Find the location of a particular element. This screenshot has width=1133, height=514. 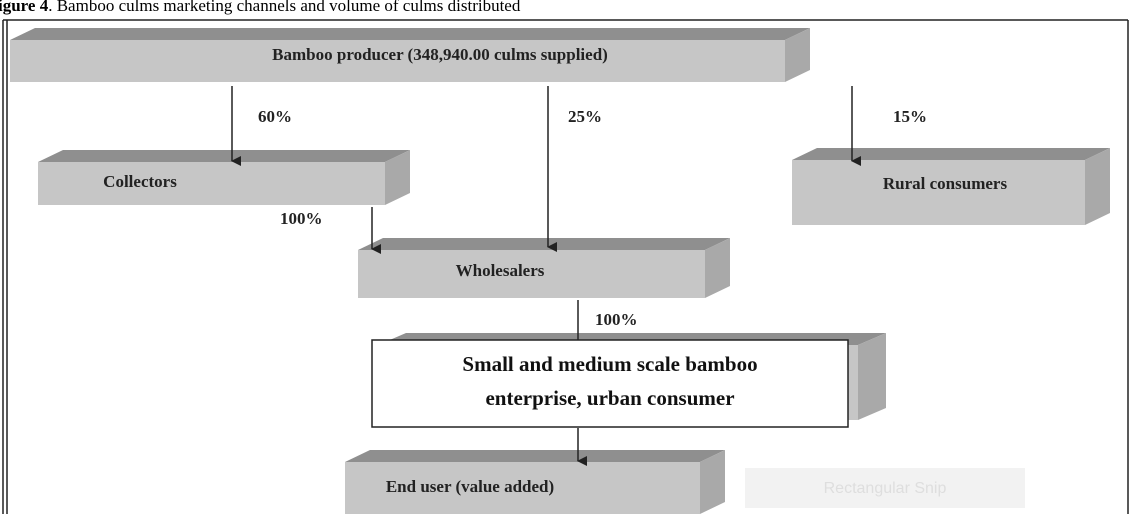

node-box is located at coordinates (610, 383).